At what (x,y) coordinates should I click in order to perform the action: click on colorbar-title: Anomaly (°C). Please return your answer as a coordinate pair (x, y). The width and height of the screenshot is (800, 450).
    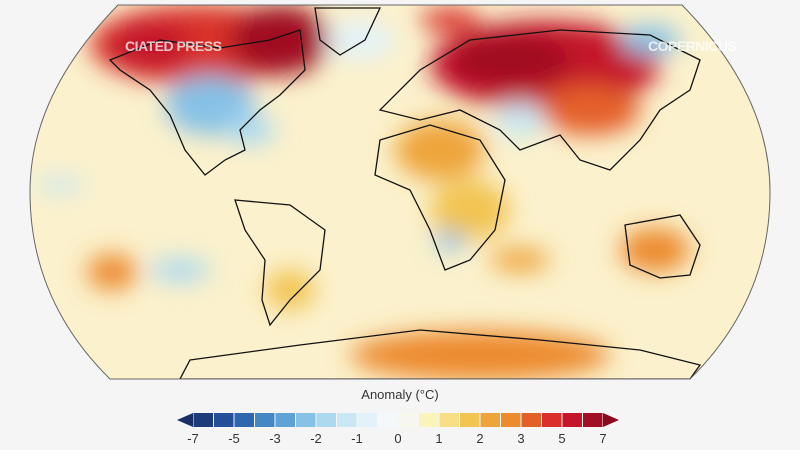
    Looking at the image, I should click on (400, 394).